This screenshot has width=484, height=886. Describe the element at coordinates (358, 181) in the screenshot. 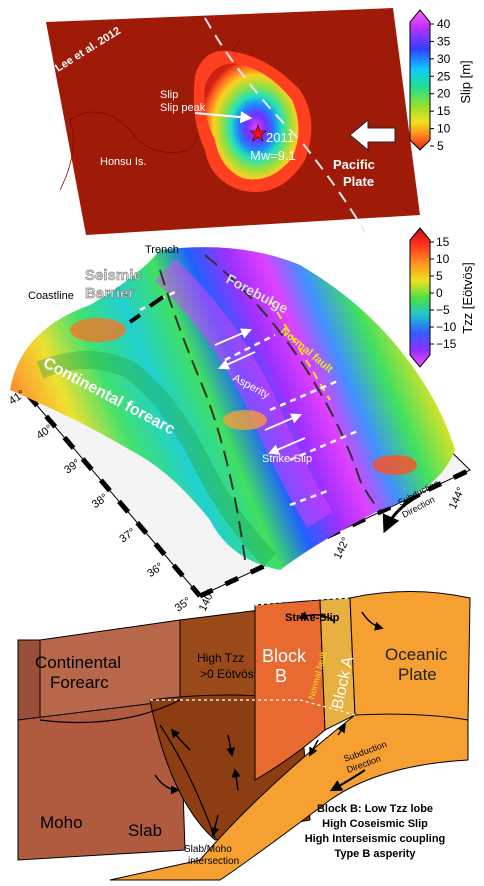

I see `plate-label-line2: Plate` at that location.